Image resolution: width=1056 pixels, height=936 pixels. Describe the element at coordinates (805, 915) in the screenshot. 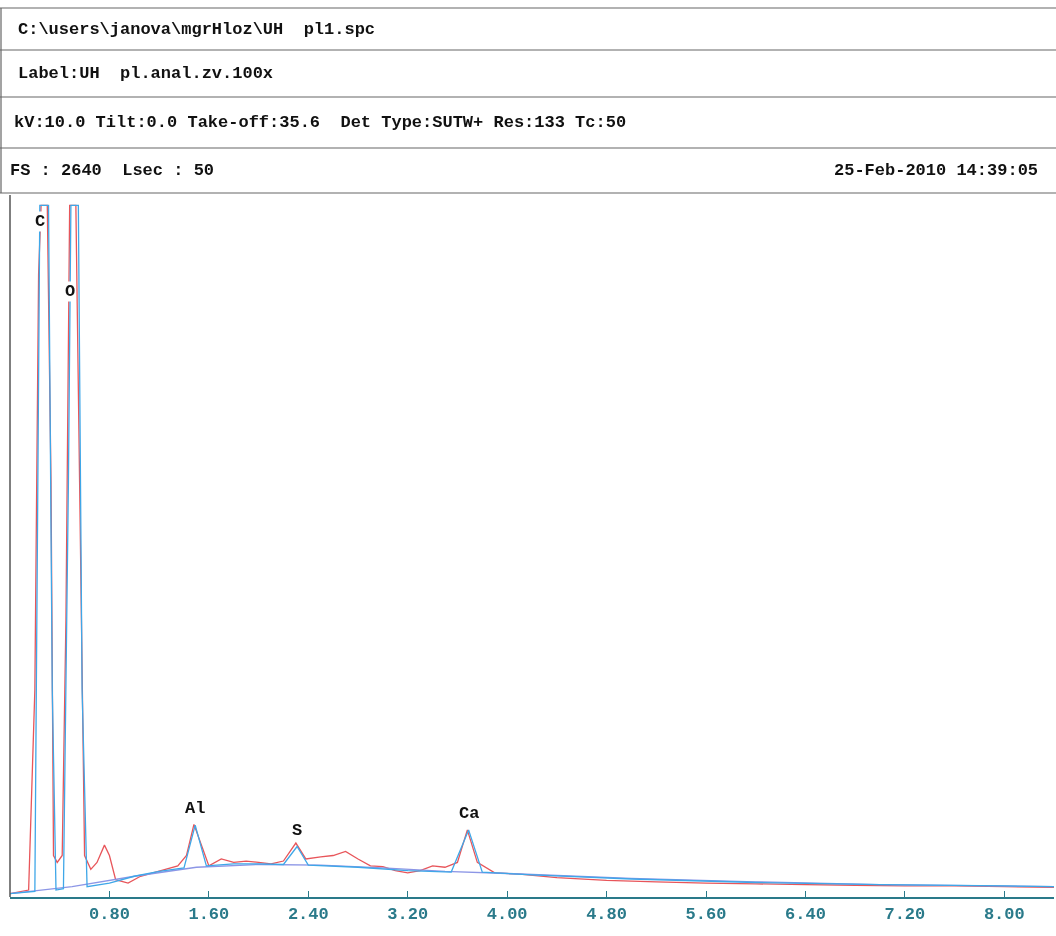

I see `x-tick-label: 6.40` at that location.